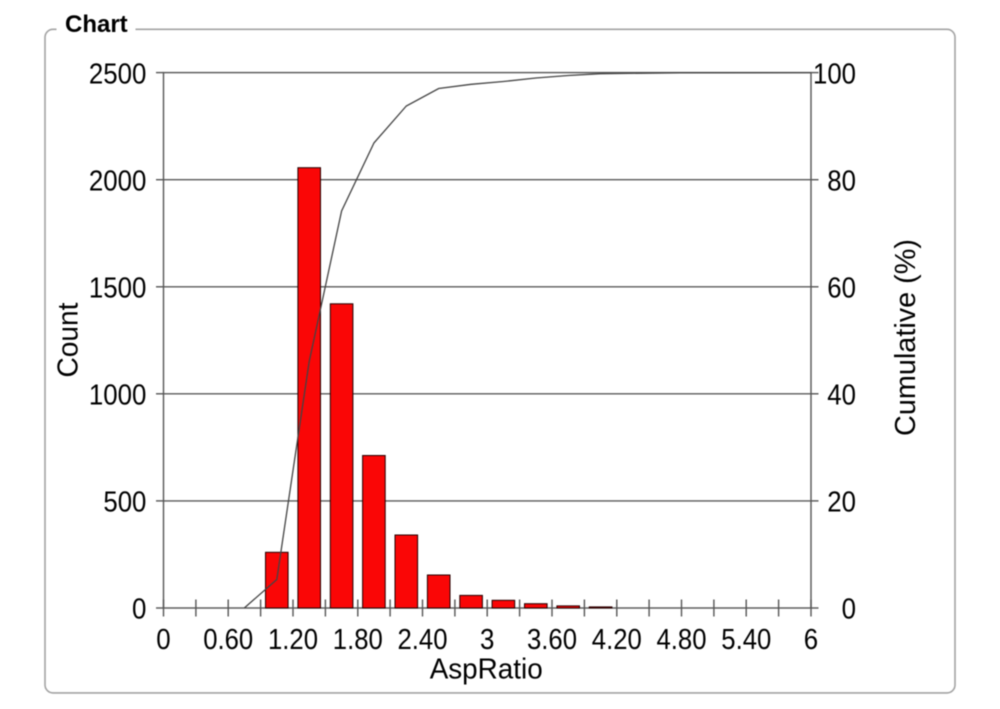 This screenshot has height=709, width=1000. Describe the element at coordinates (841, 181) in the screenshot. I see `svg-text: 80` at that location.